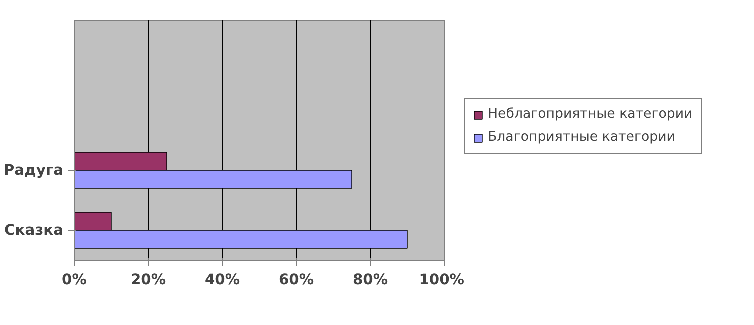  Describe the element at coordinates (590, 114) in the screenshot. I see `legend-label: Неблагоприятные категории` at that location.